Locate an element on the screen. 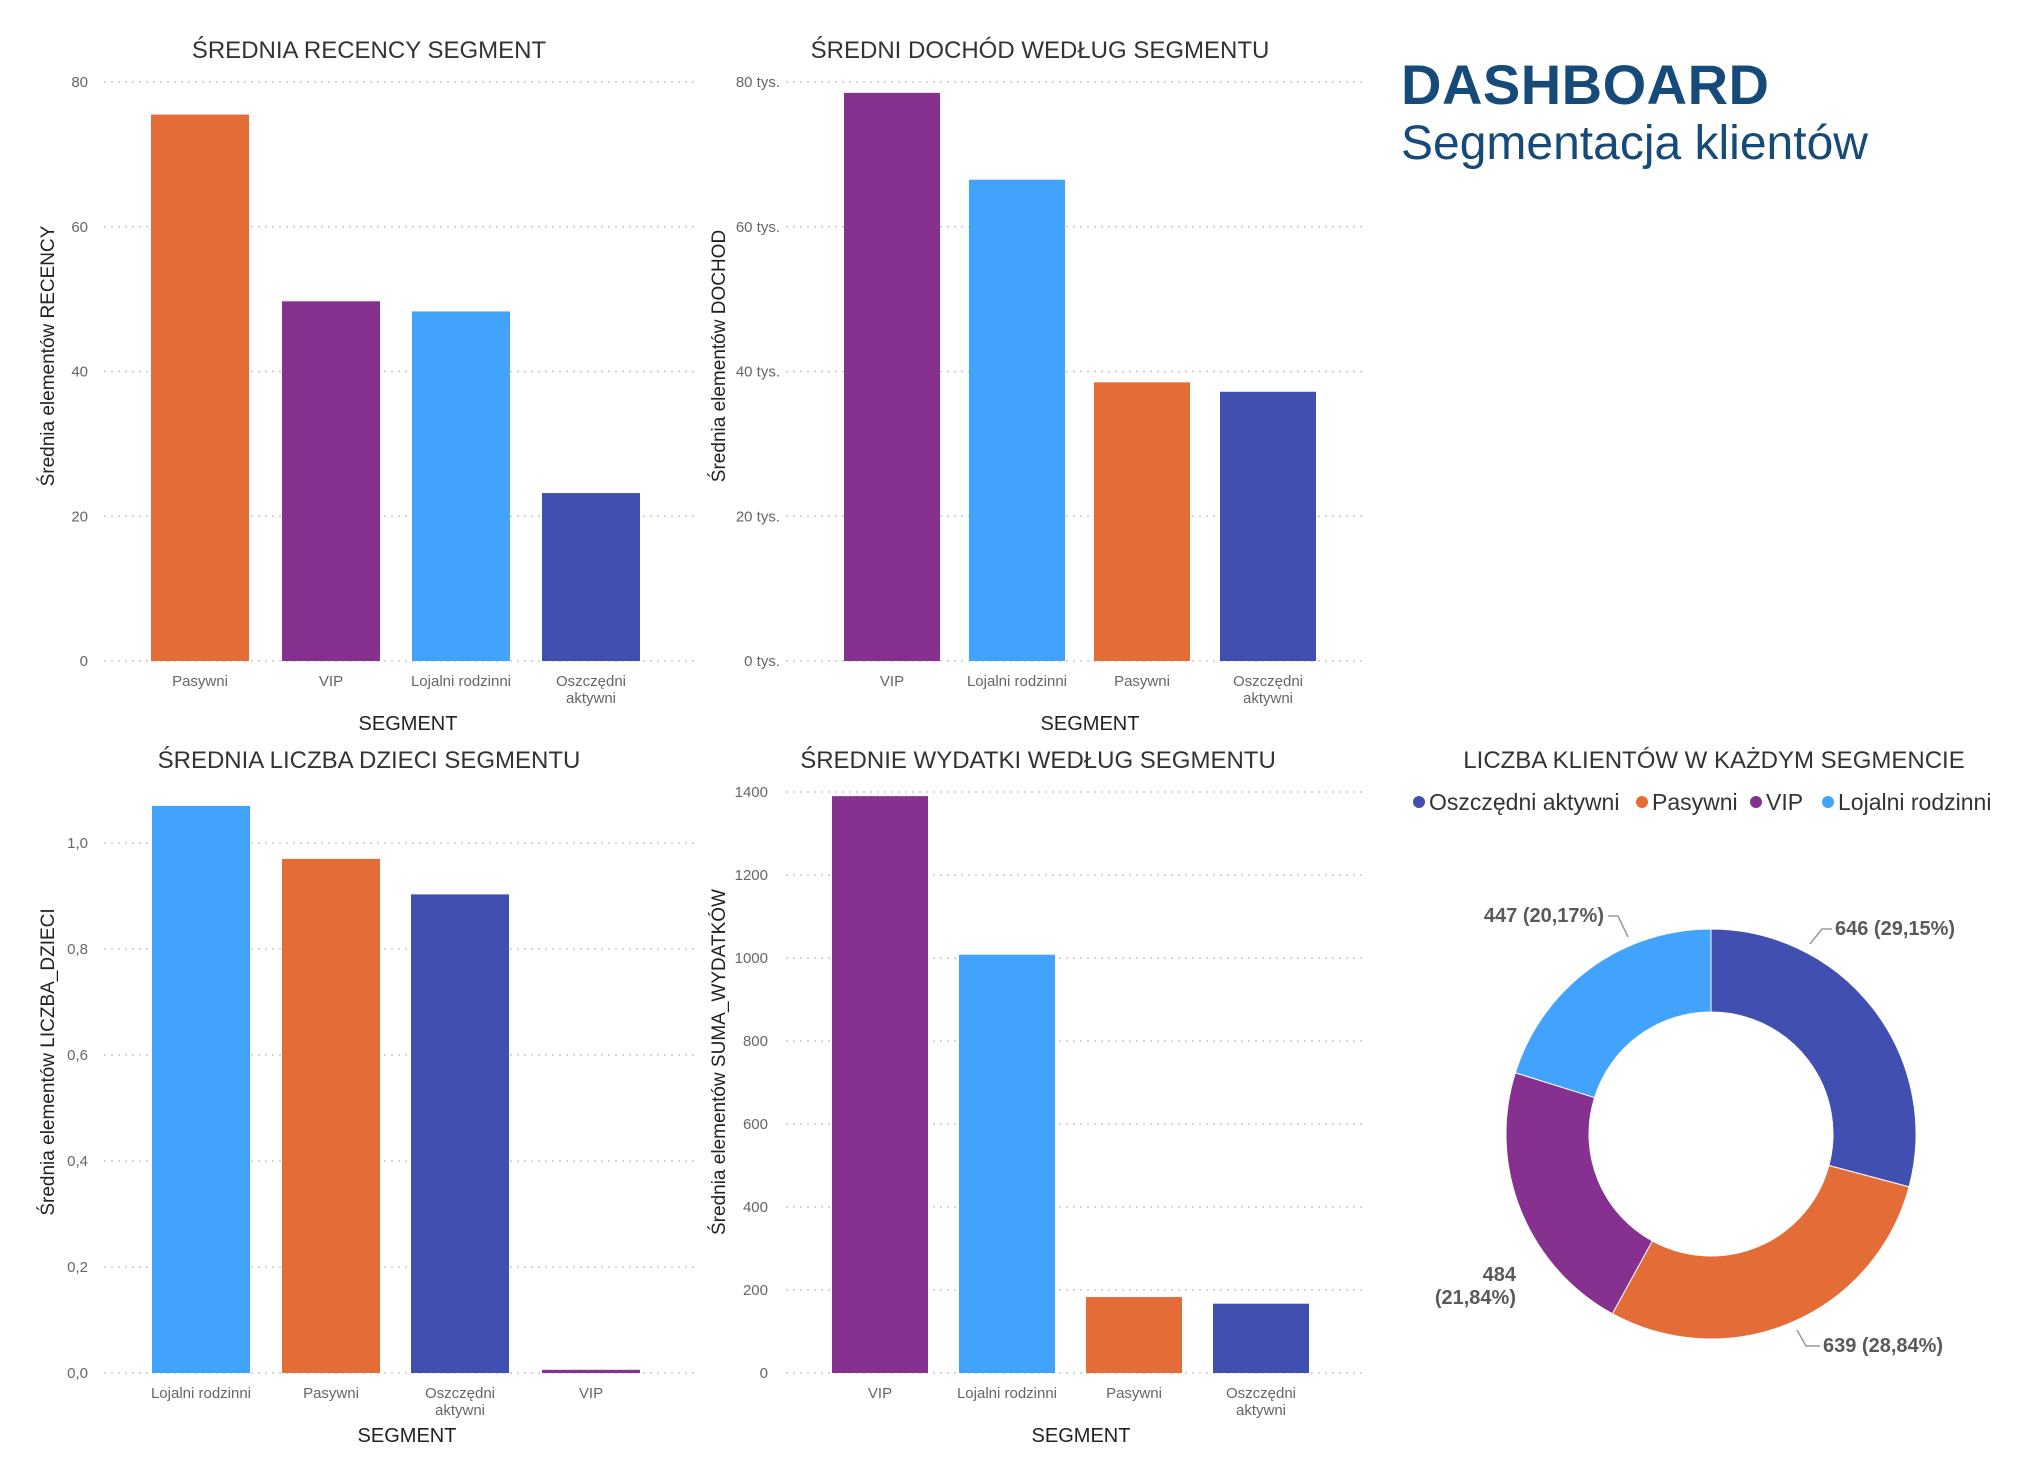 The width and height of the screenshot is (2043, 1463). dashboard-title: DASHBOARD is located at coordinates (1585, 84).